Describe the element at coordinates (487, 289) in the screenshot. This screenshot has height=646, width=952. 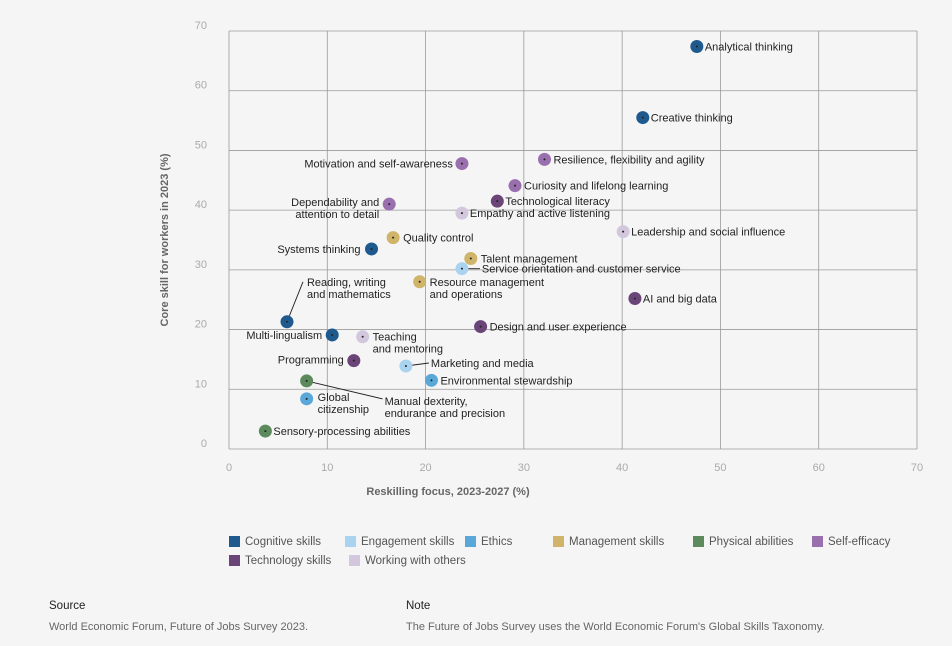
I see `data-label: Resource management and operations` at that location.